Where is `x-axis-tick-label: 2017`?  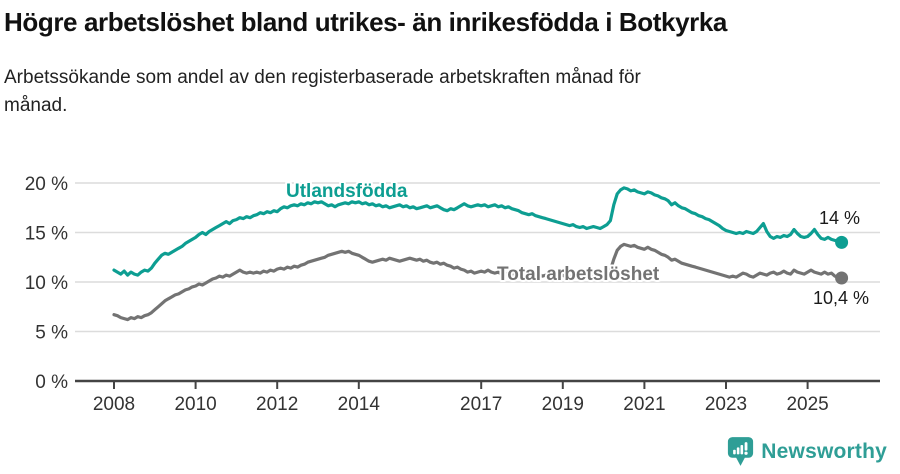
x-axis-tick-label: 2017 is located at coordinates (481, 404).